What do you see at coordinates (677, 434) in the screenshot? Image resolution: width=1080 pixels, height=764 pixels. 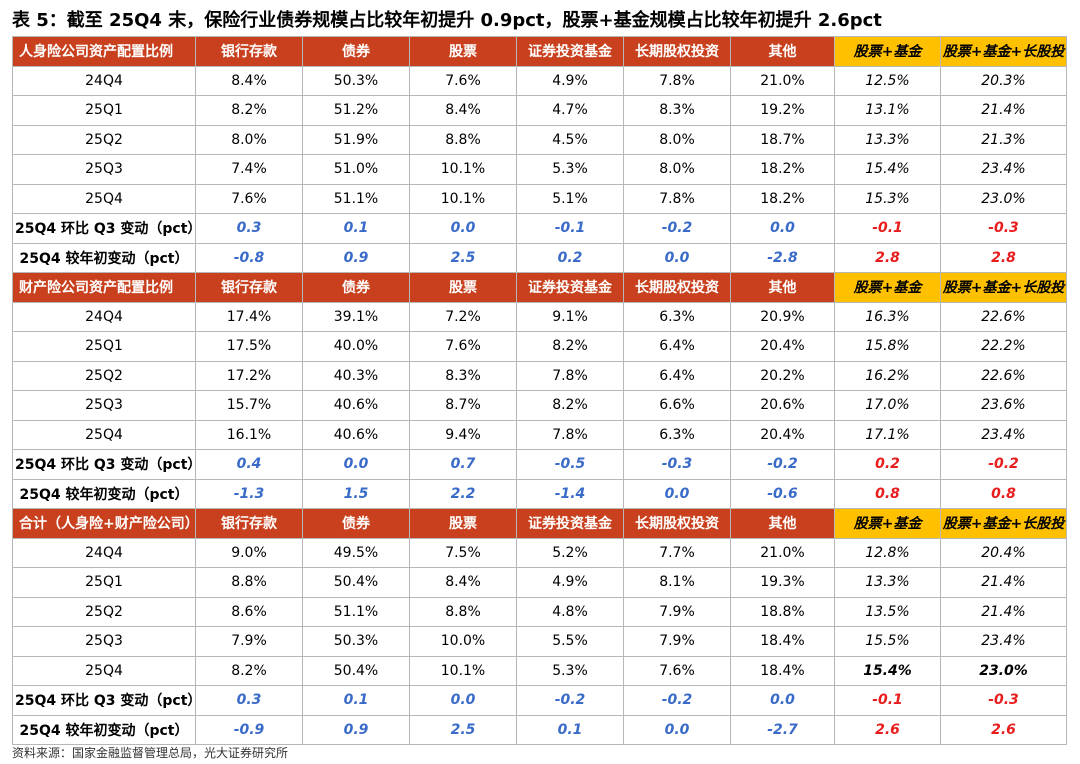 I see `table-cell: 6.3%` at bounding box center [677, 434].